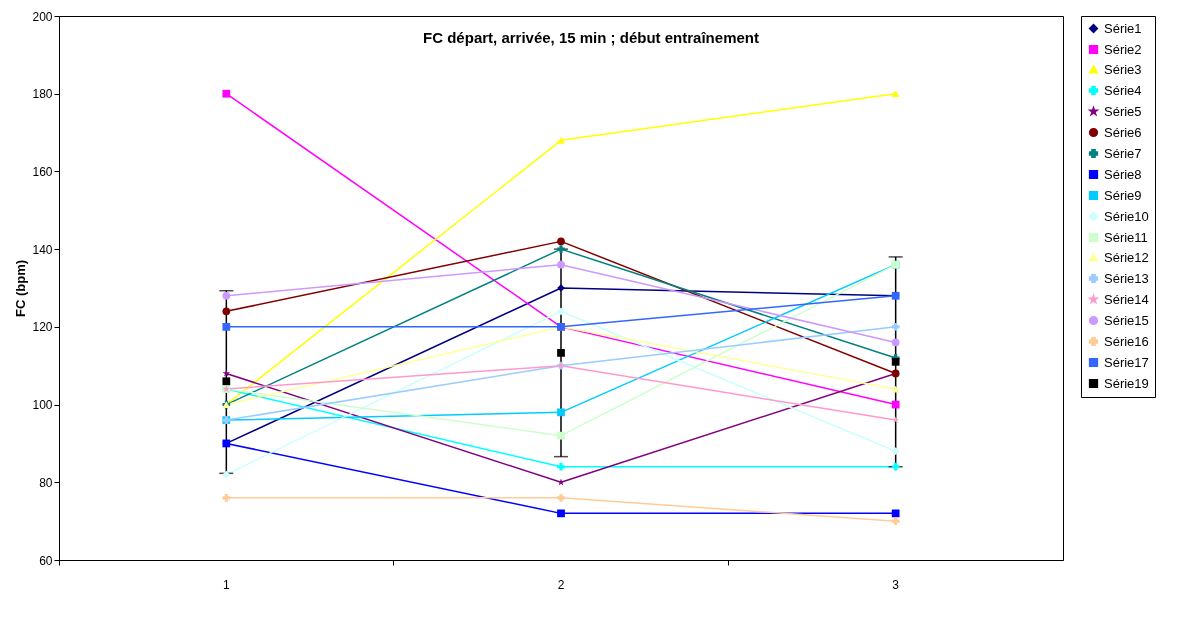 Image resolution: width=1198 pixels, height=621 pixels. What do you see at coordinates (1126, 278) in the screenshot?
I see `legend-label: Série13` at bounding box center [1126, 278].